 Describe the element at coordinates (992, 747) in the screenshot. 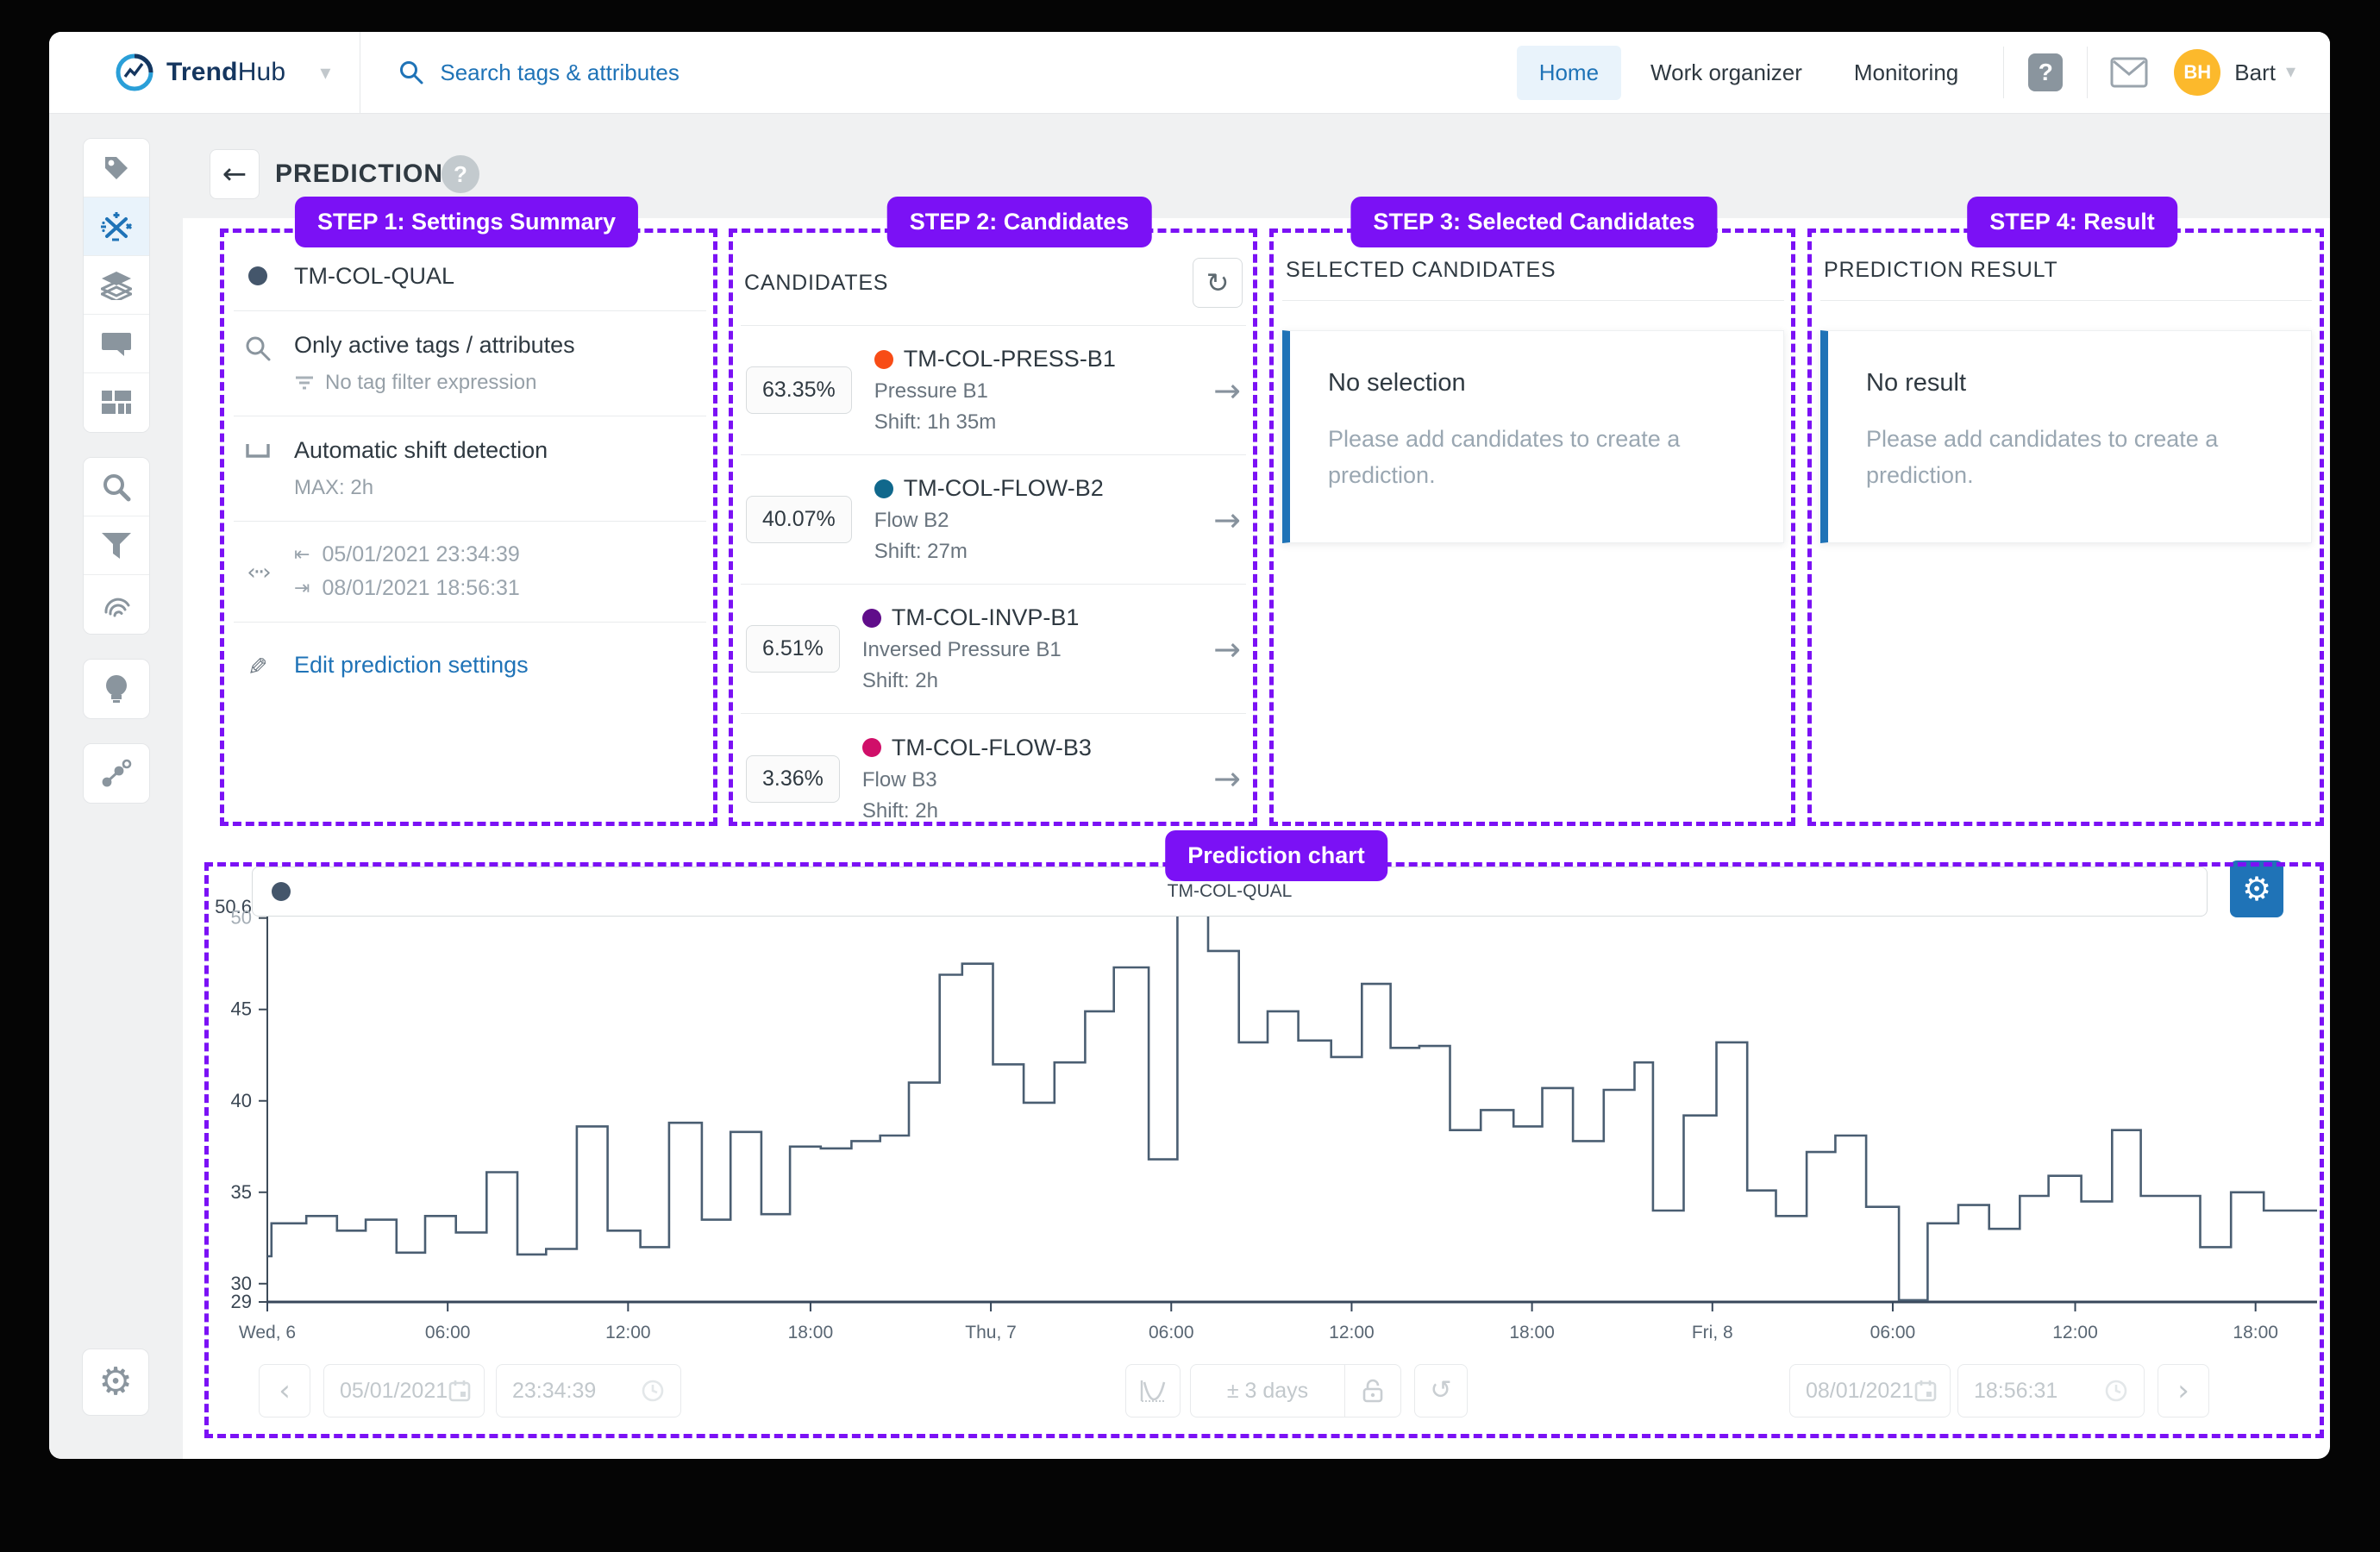

I see `candidate-name: TM-COL-FLOW-B3` at that location.